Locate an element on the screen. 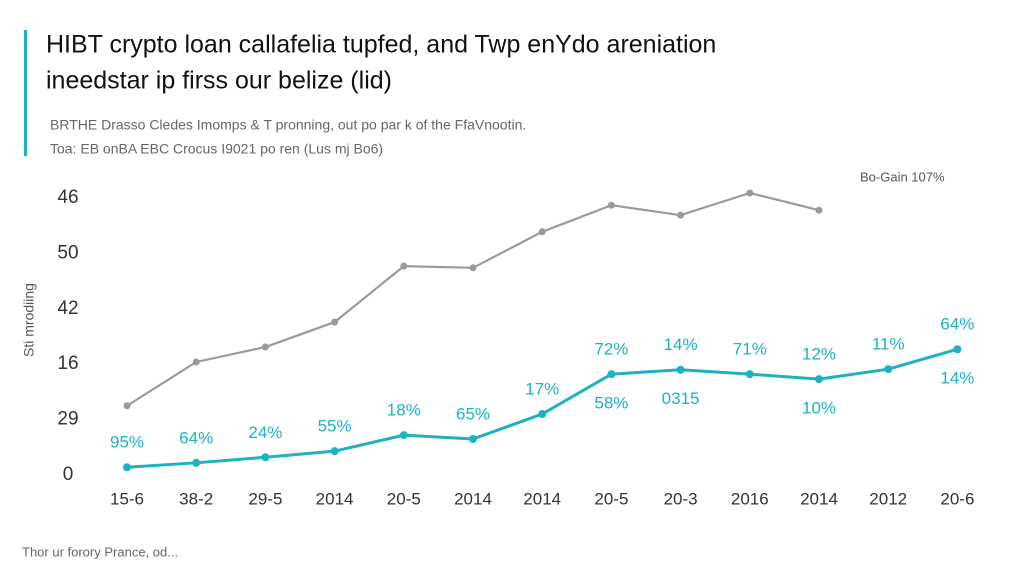 The image size is (1024, 576). y-axis-label: Sti mrodiing is located at coordinates (29, 320).